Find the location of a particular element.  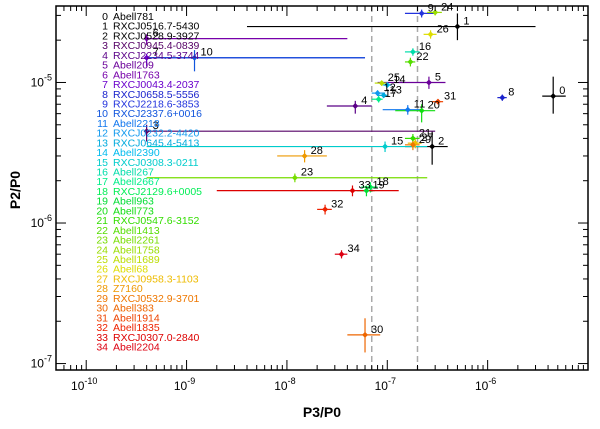

legend-entry-19: 19 Abell963 is located at coordinates (125, 202).